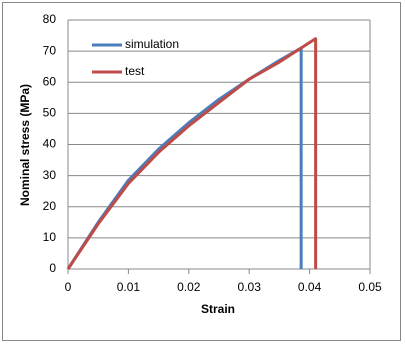 The image size is (405, 345). I want to click on x-tick-label: 0, so click(68, 287).